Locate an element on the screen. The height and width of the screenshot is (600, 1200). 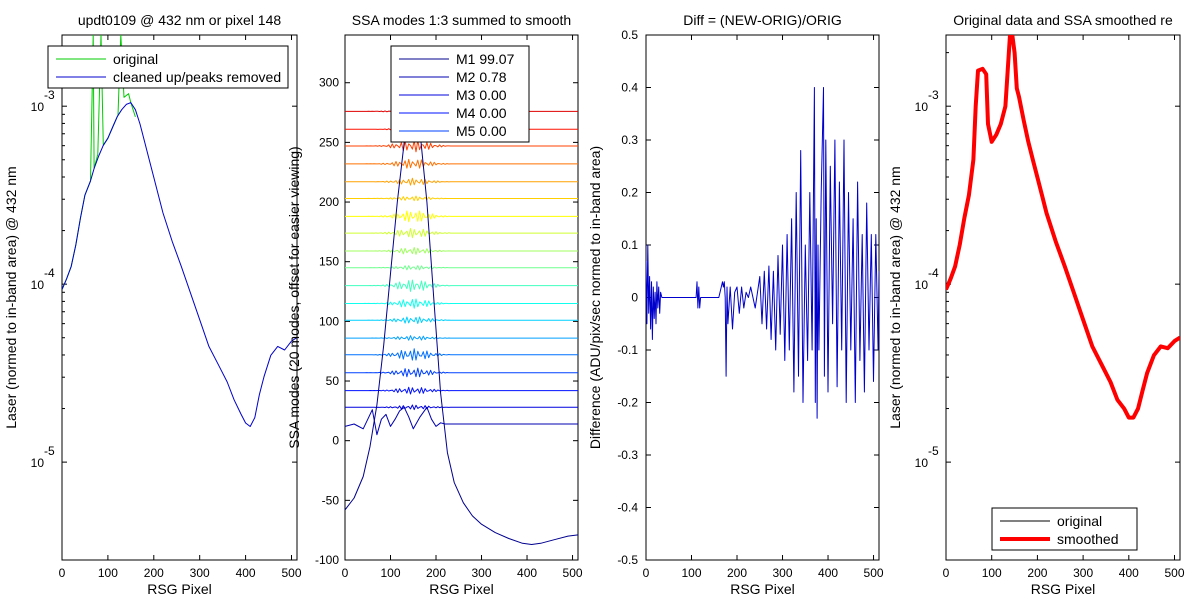
legend-entry: M2 0.78 is located at coordinates (481, 77).